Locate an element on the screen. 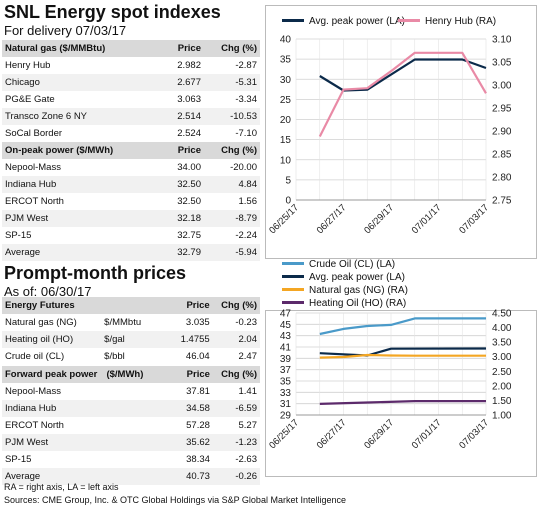  gas-row: Transco Zone 6 NY 2.514 -10.53 is located at coordinates (131, 116).